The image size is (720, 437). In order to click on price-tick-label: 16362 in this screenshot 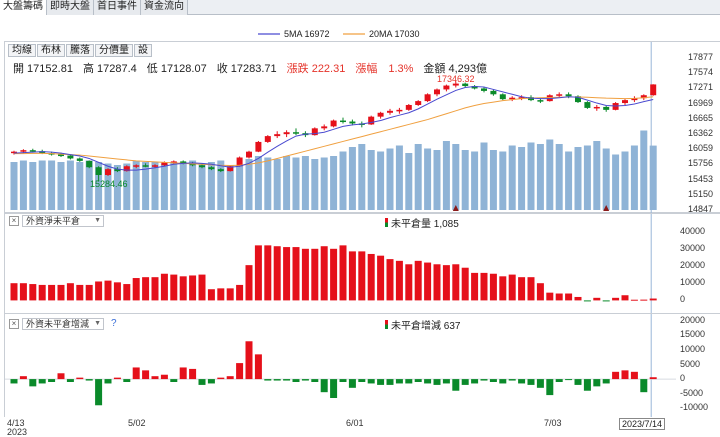, I will do `click(701, 133)`.